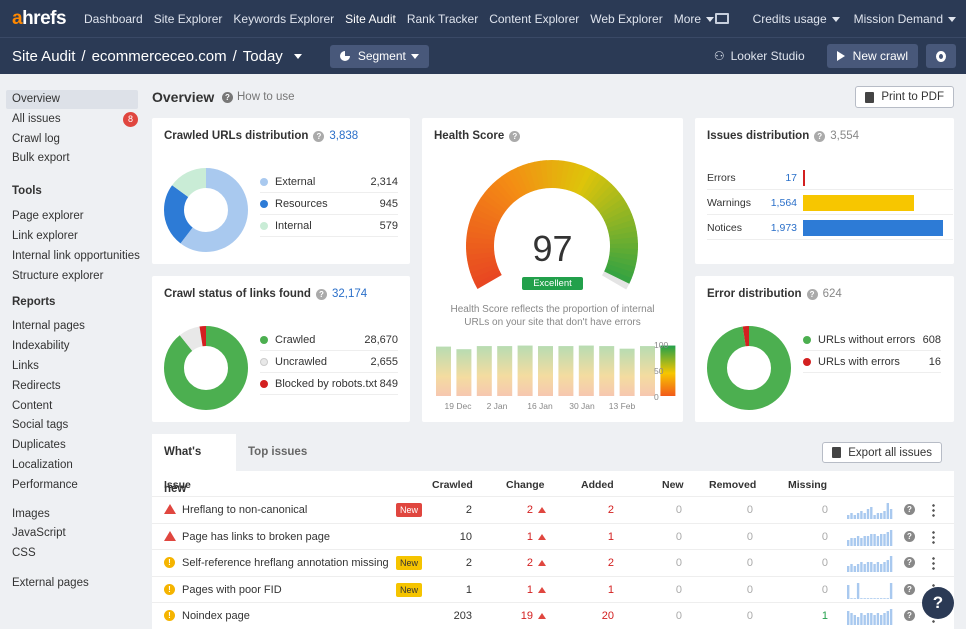 The image size is (966, 629). Describe the element at coordinates (329, 226) in the screenshot. I see `crawled-urls-legend-row: Internal 579` at that location.